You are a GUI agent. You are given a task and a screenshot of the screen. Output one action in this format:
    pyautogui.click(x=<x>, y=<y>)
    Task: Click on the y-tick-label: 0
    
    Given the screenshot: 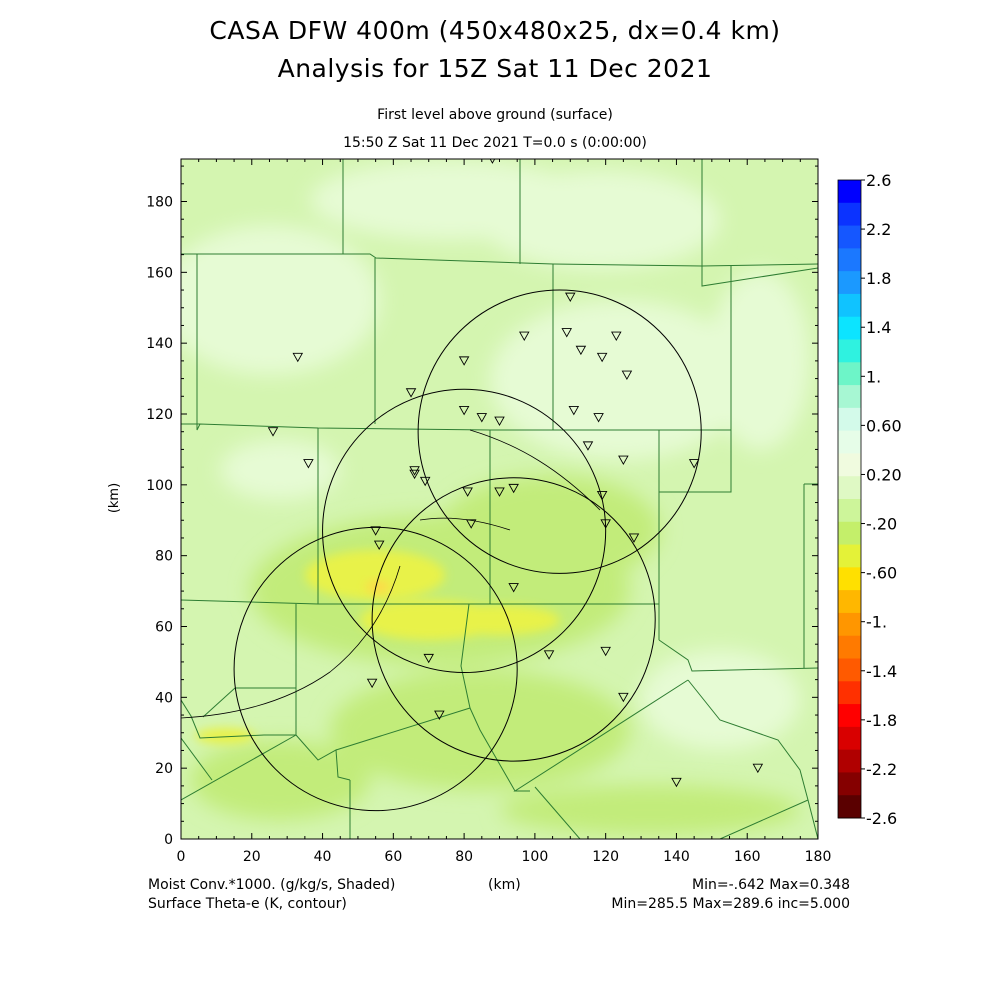 What is the action you would take?
    pyautogui.click(x=168, y=840)
    